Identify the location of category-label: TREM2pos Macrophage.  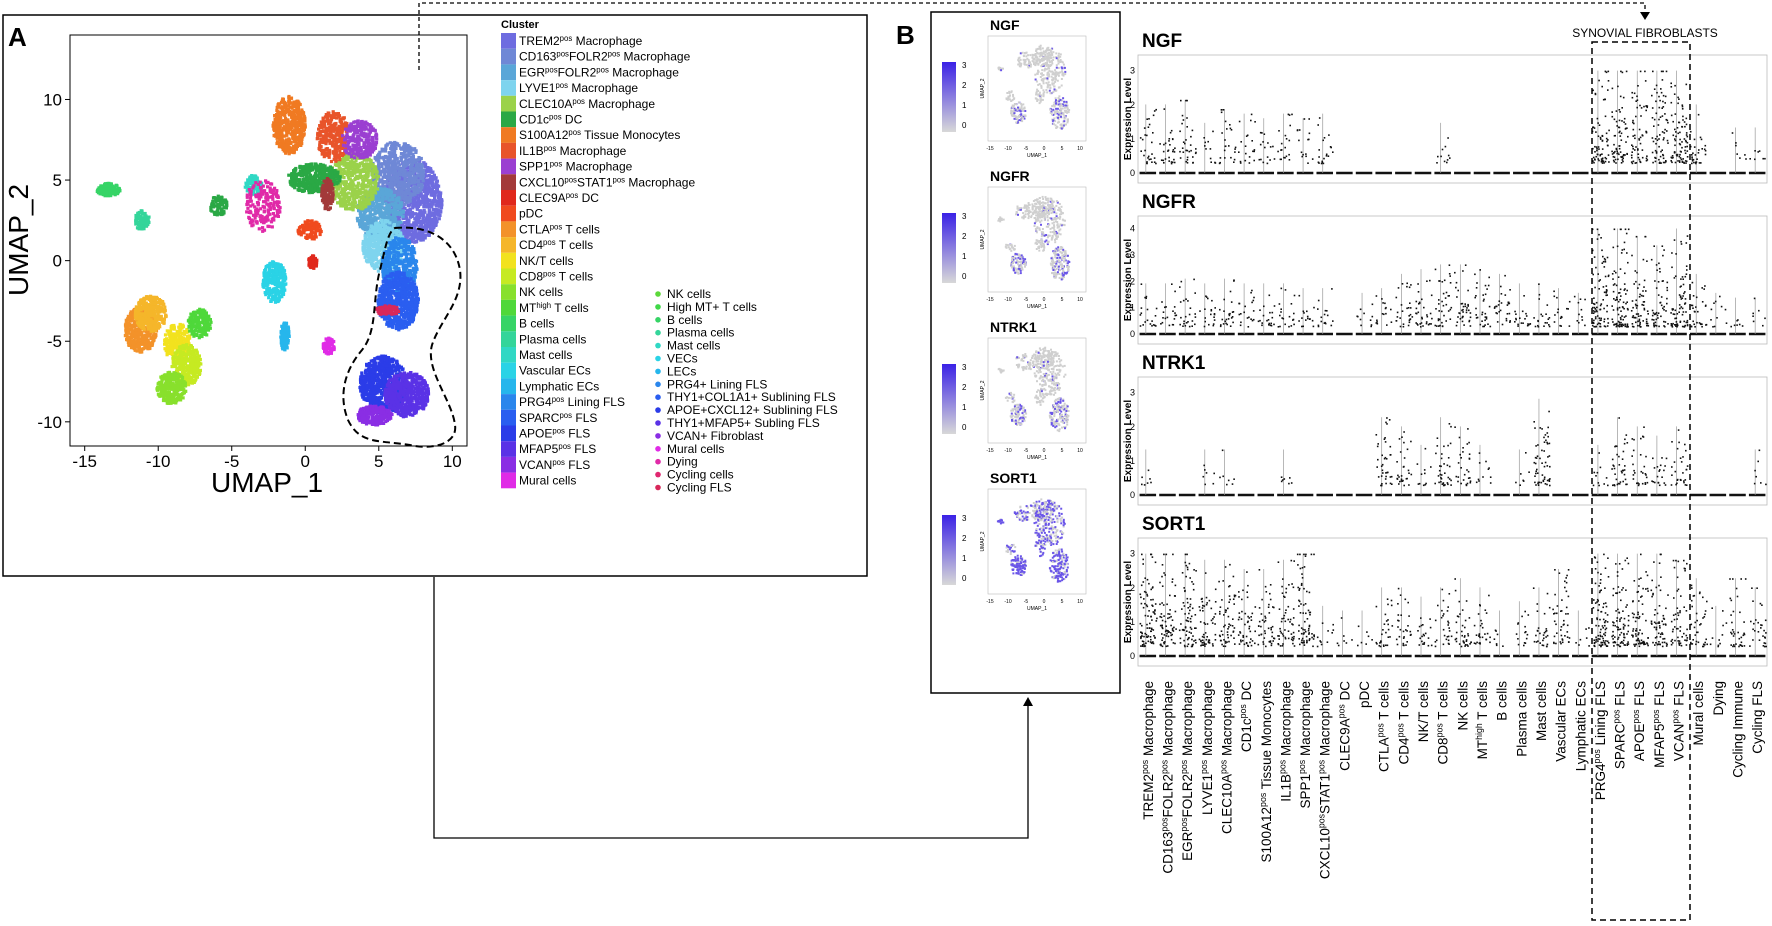
(1148, 750).